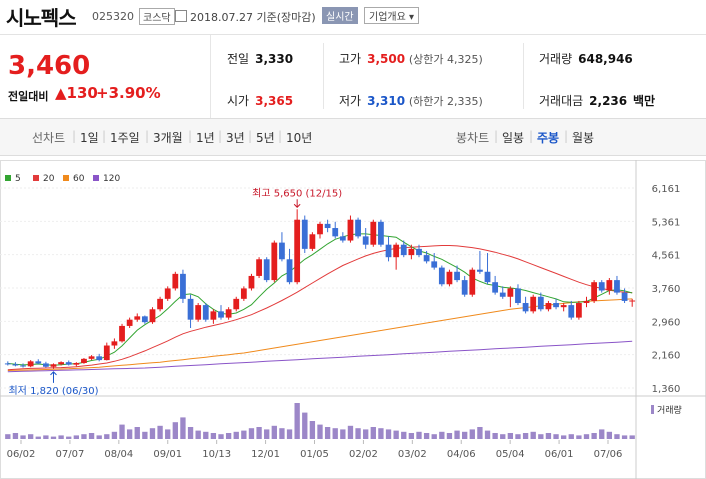 The width and height of the screenshot is (706, 479). Describe the element at coordinates (76, 93) in the screenshot. I see `price-change: ▲130` at that location.